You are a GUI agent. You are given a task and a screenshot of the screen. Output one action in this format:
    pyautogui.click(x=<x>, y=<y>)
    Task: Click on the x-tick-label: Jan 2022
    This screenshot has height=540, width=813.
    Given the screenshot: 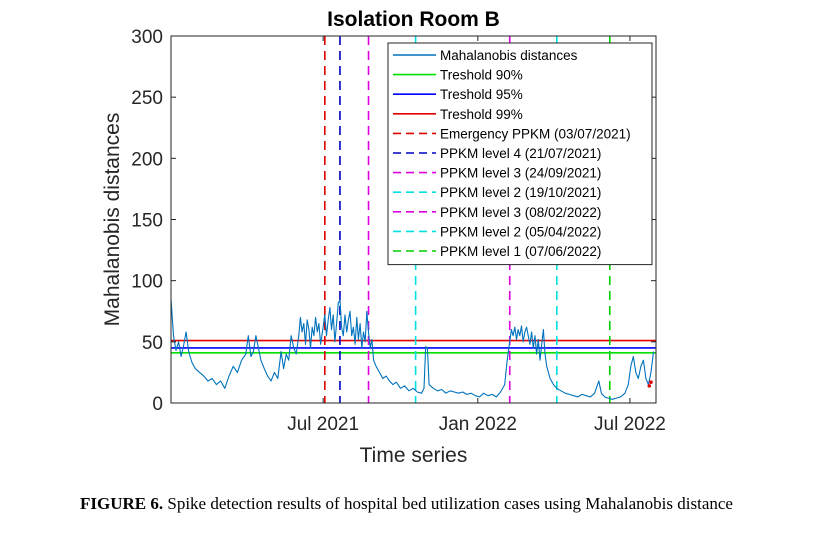 What is the action you would take?
    pyautogui.click(x=478, y=424)
    